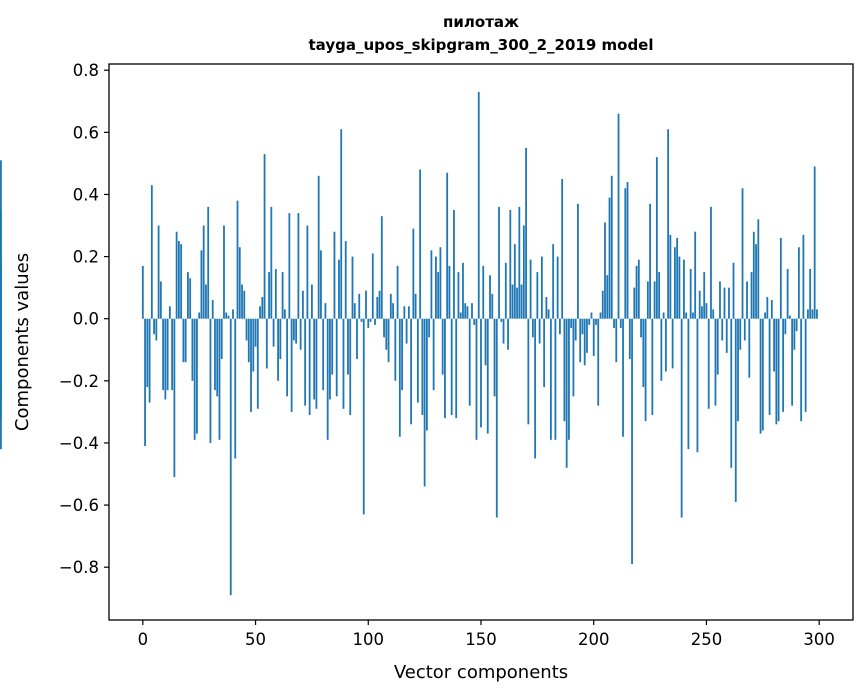  What do you see at coordinates (486, 634) in the screenshot?
I see `x-axis-ticks: 0 50 100 150 200 250 300` at bounding box center [486, 634].